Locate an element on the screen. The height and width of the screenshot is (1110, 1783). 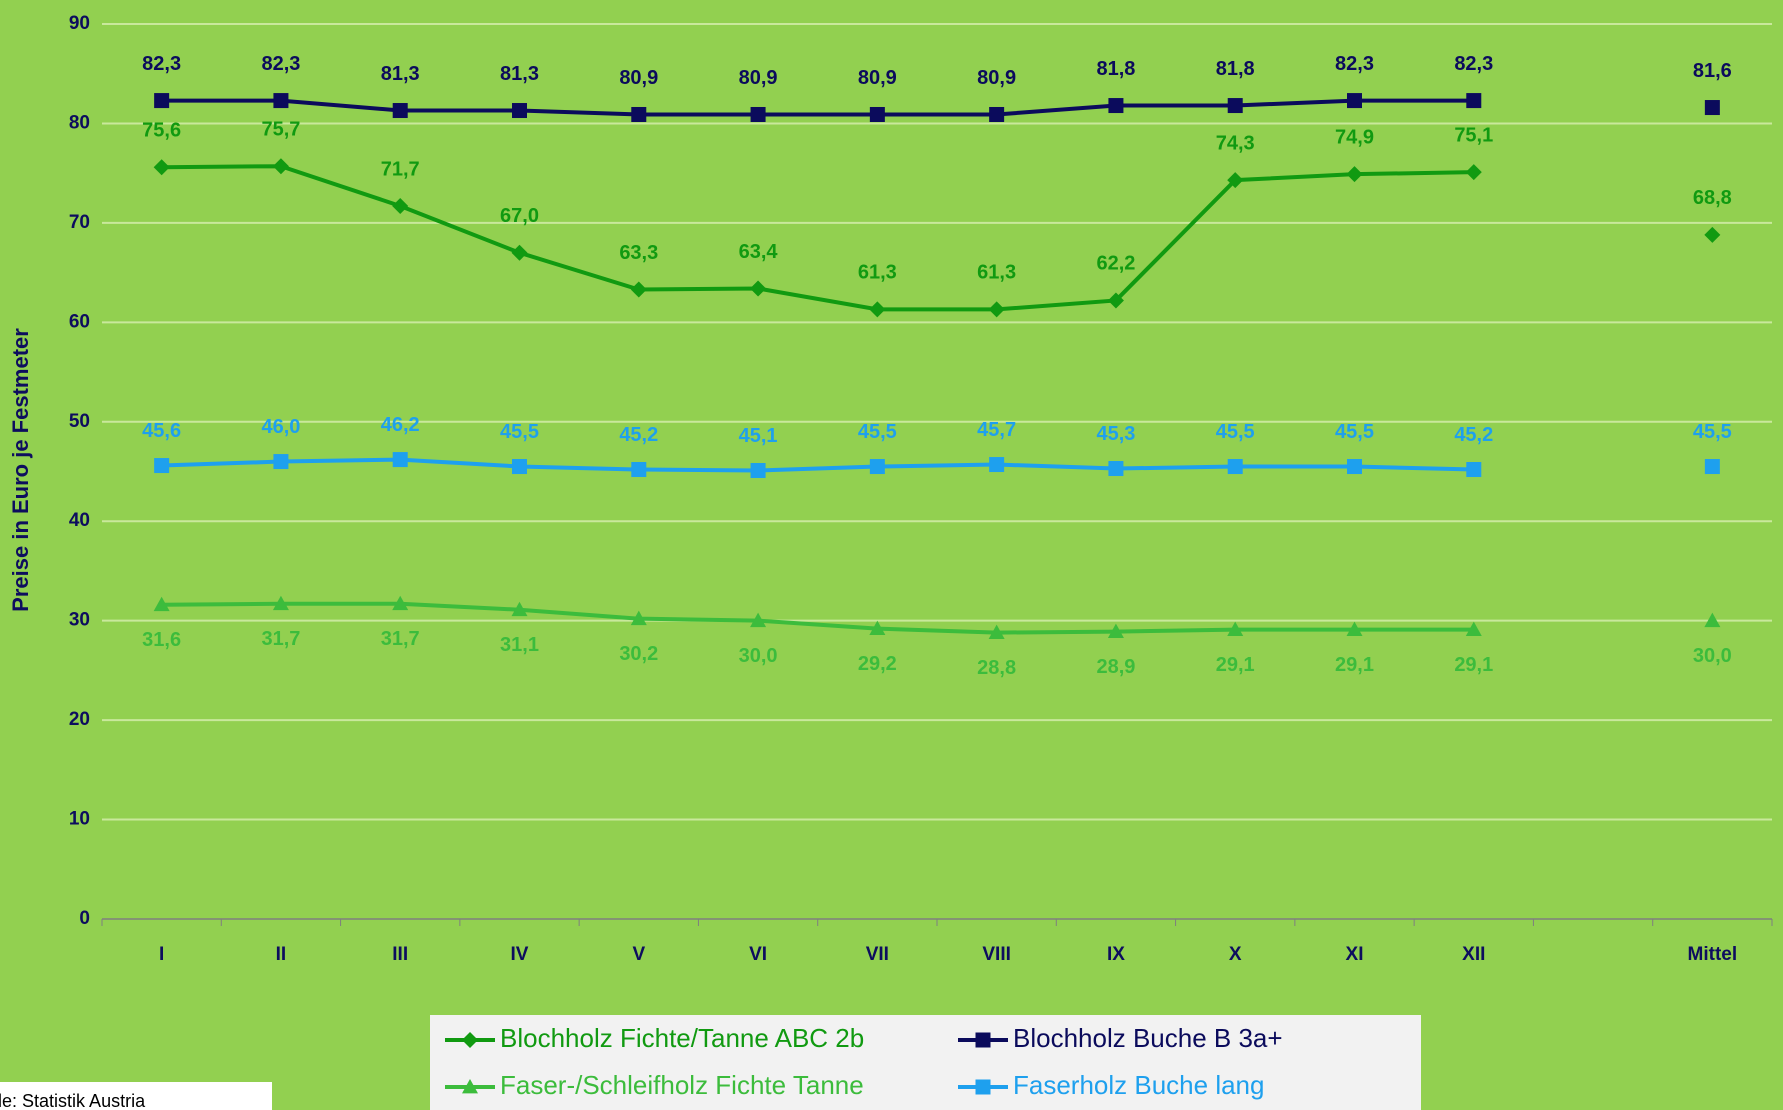
data-label: 45,3 is located at coordinates (1115, 434).